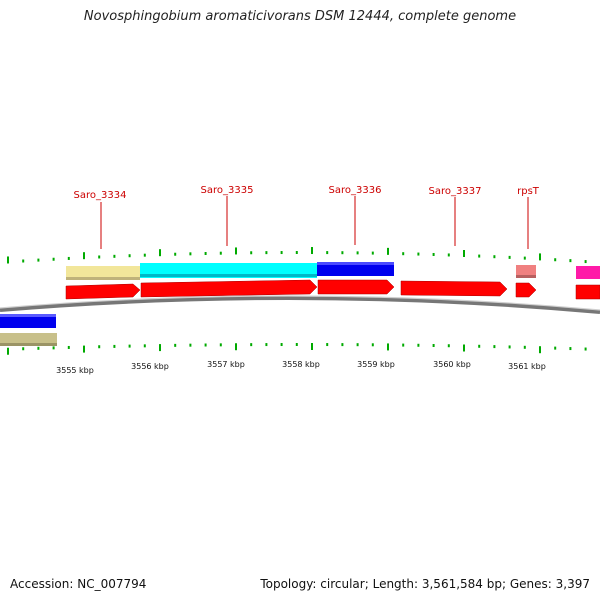 The height and width of the screenshot is (600, 600). I want to click on scale-label-3555: 3555 kbp, so click(75, 370).